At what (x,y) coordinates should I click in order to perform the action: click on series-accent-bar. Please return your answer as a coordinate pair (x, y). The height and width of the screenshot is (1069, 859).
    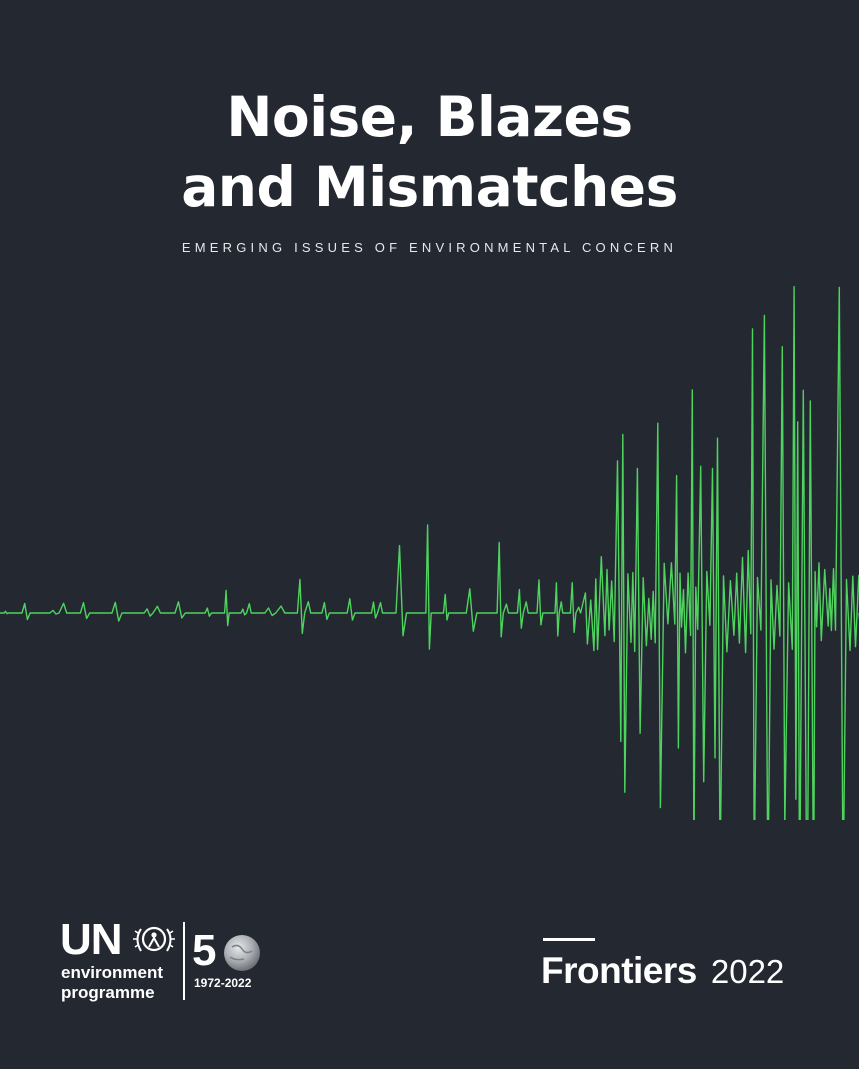
    Looking at the image, I should click on (569, 939).